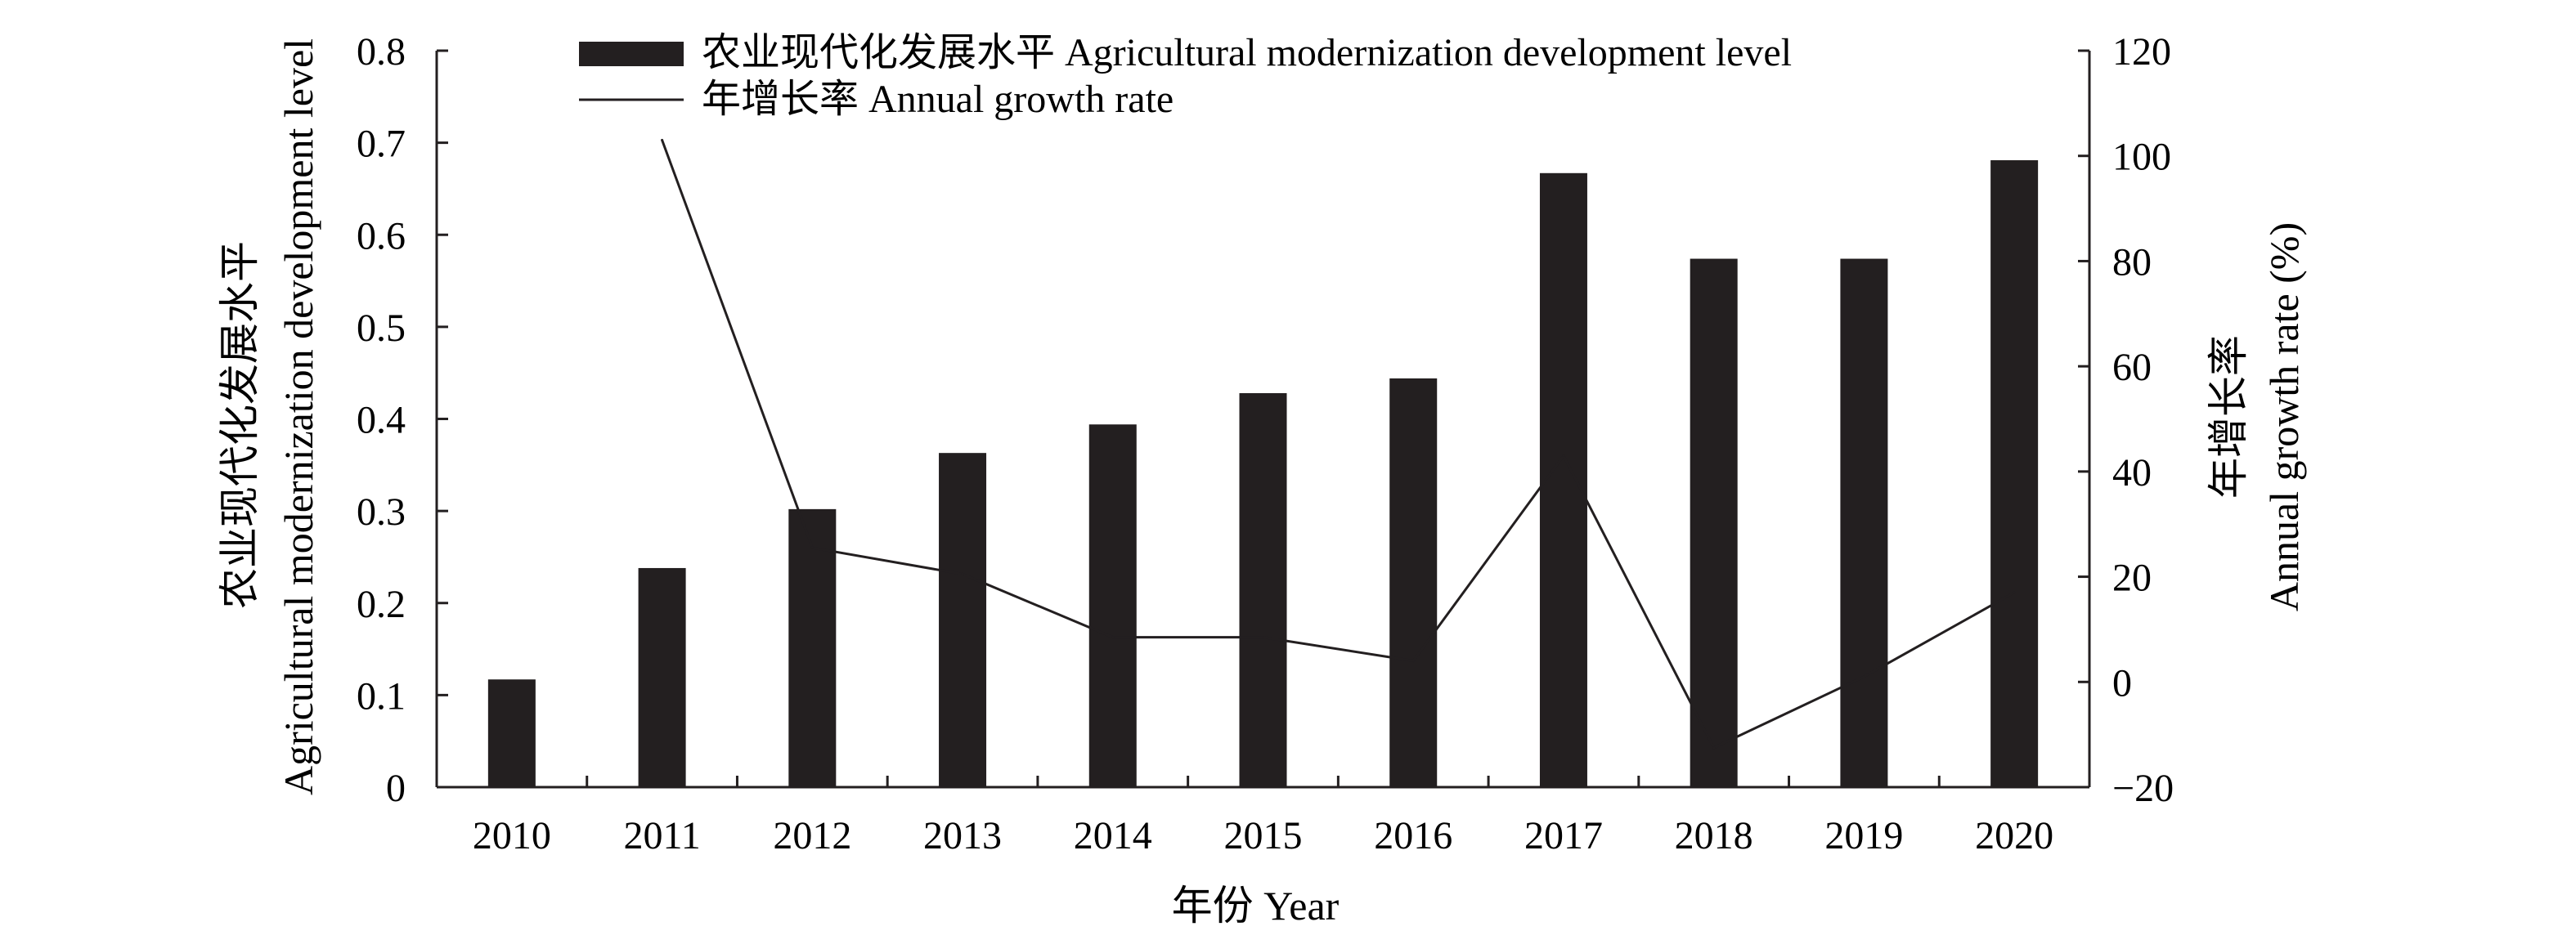 The image size is (2576, 940). I want to click on x-tick-label: 2014, so click(1113, 835).